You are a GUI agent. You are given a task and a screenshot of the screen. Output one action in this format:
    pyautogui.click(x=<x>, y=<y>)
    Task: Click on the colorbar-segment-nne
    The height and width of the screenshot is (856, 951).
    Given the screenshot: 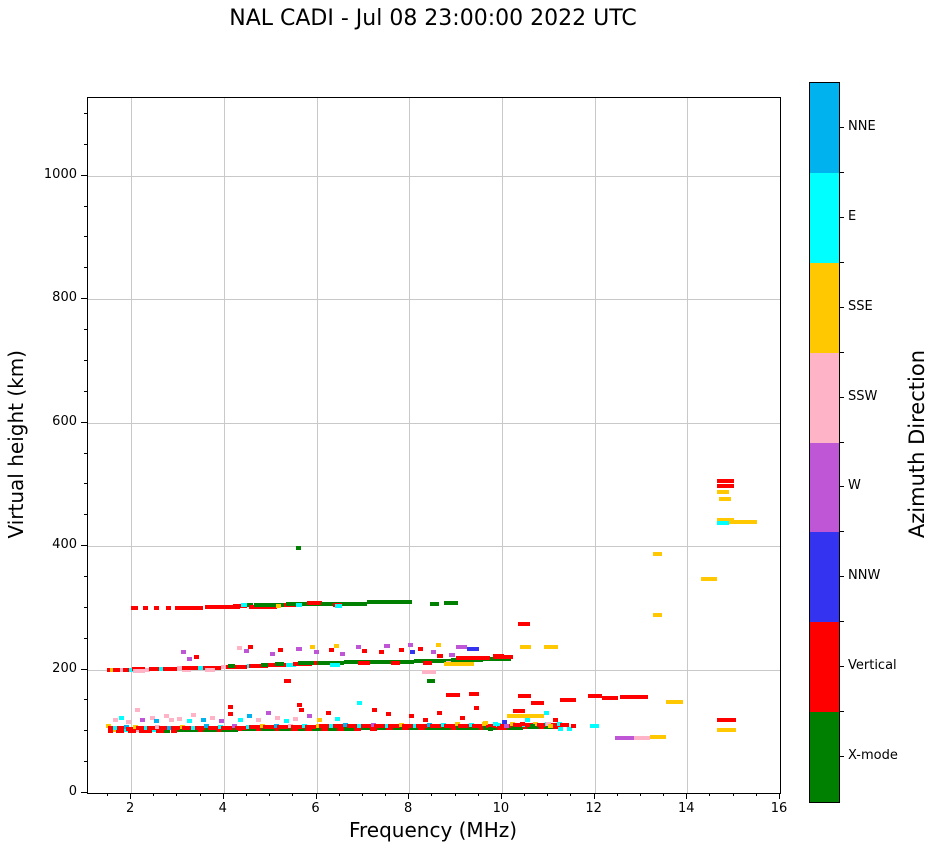 What is the action you would take?
    pyautogui.click(x=824, y=128)
    